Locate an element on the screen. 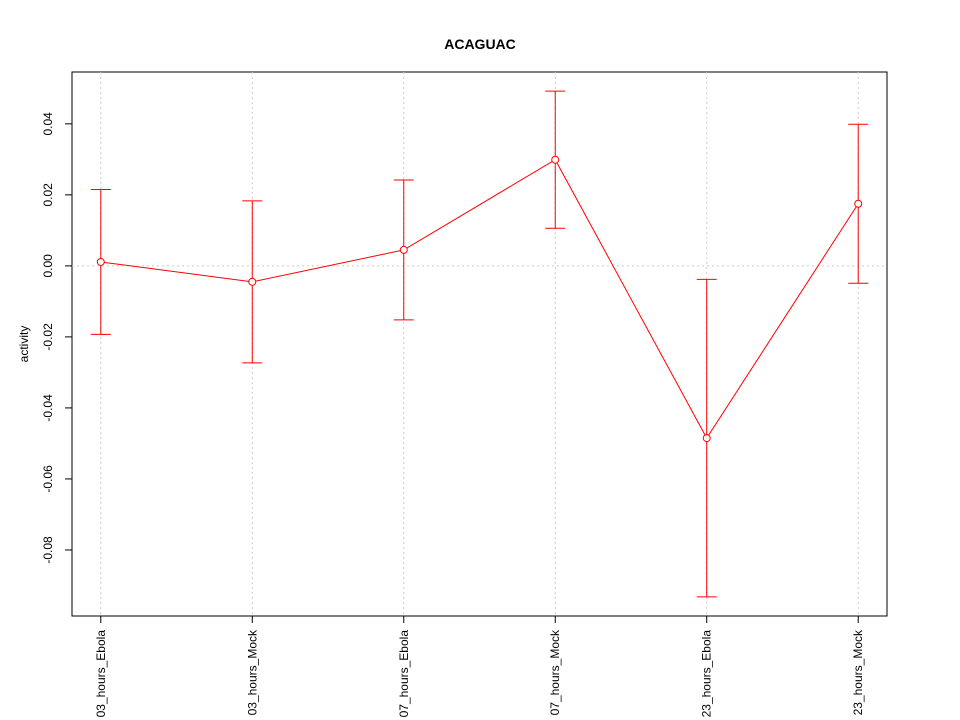  y-tick-label: -0.02 is located at coordinates (48, 337).